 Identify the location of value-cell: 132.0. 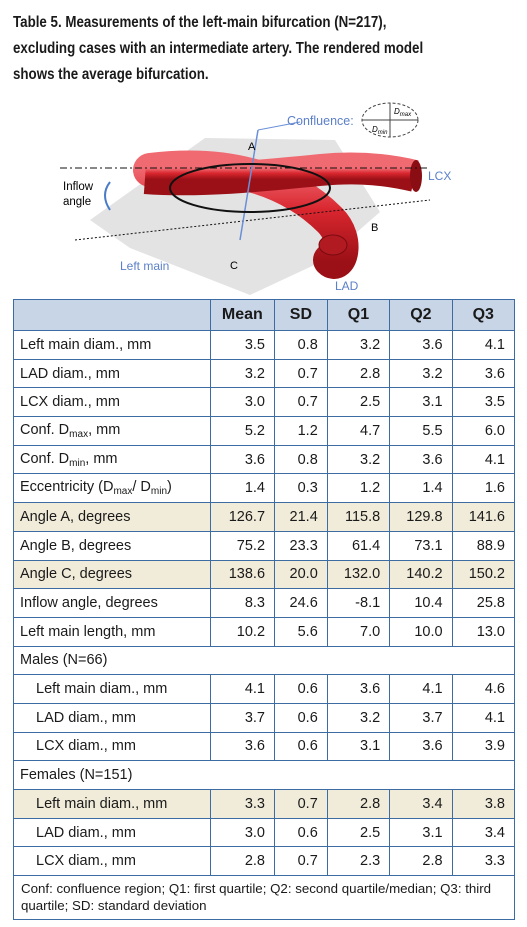
(358, 574).